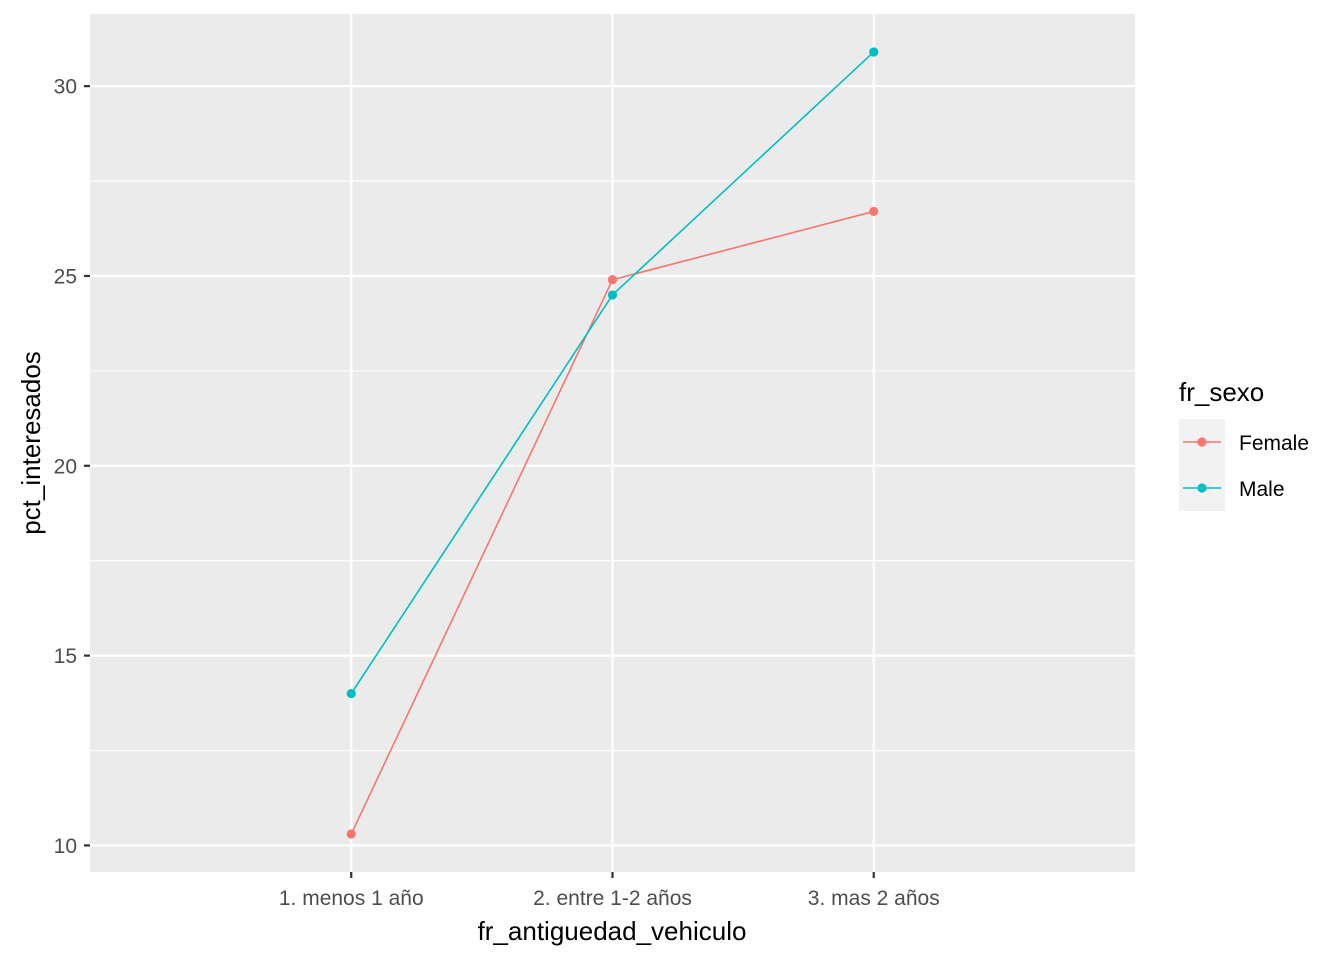 Image resolution: width=1344 pixels, height=960 pixels. I want to click on y-tick-label: 10, so click(65, 846).